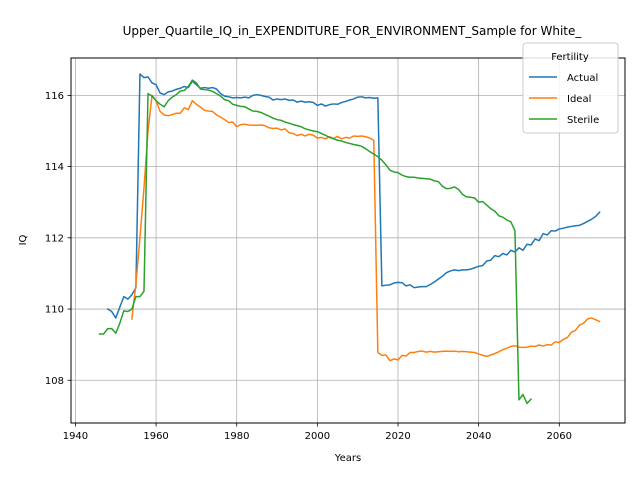 The image size is (640, 480). I want to click on legend-label-ideal: Ideal, so click(579, 99).